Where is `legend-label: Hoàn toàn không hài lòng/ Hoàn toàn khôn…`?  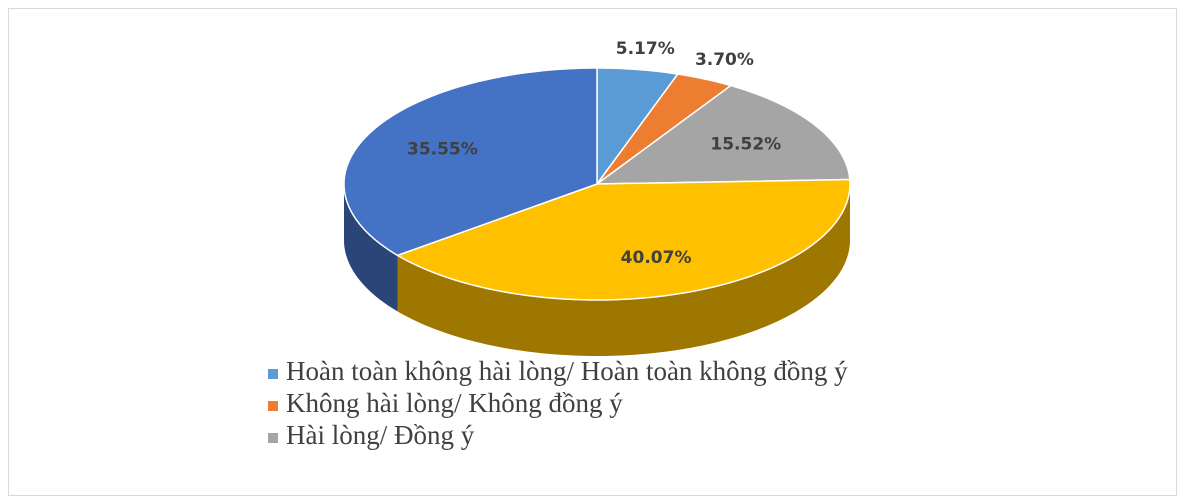
legend-label: Hoàn toàn không hài lòng/ Hoàn toàn khôn… is located at coordinates (567, 371).